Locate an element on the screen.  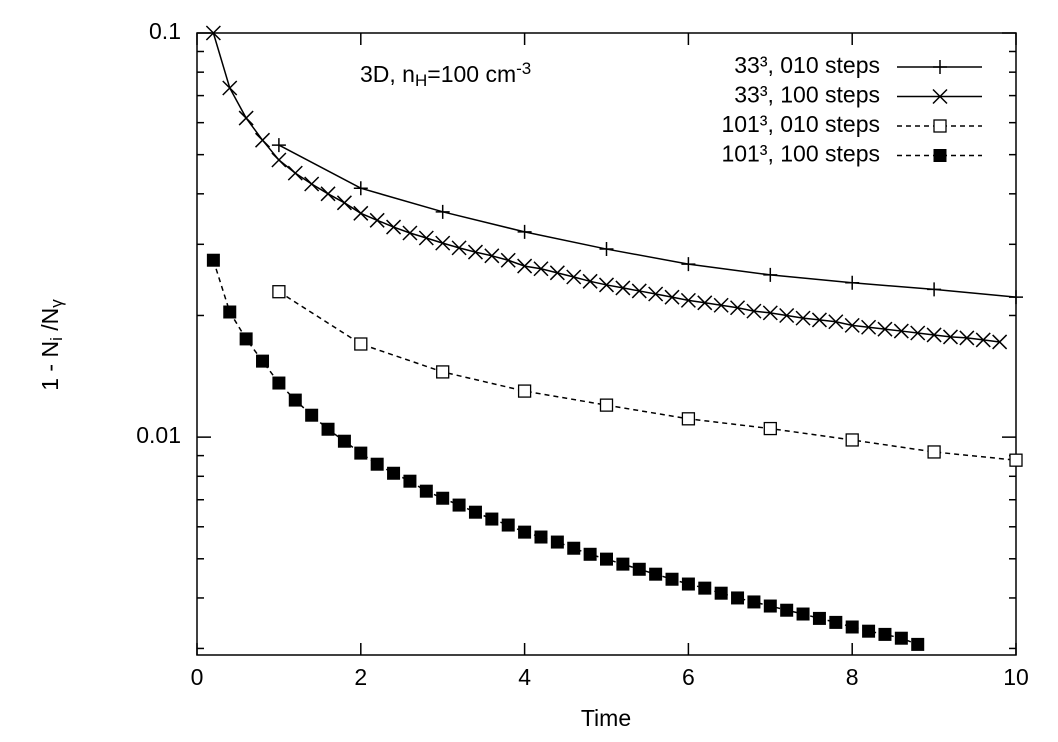
text-segment: γ is located at coordinates (56, 303).